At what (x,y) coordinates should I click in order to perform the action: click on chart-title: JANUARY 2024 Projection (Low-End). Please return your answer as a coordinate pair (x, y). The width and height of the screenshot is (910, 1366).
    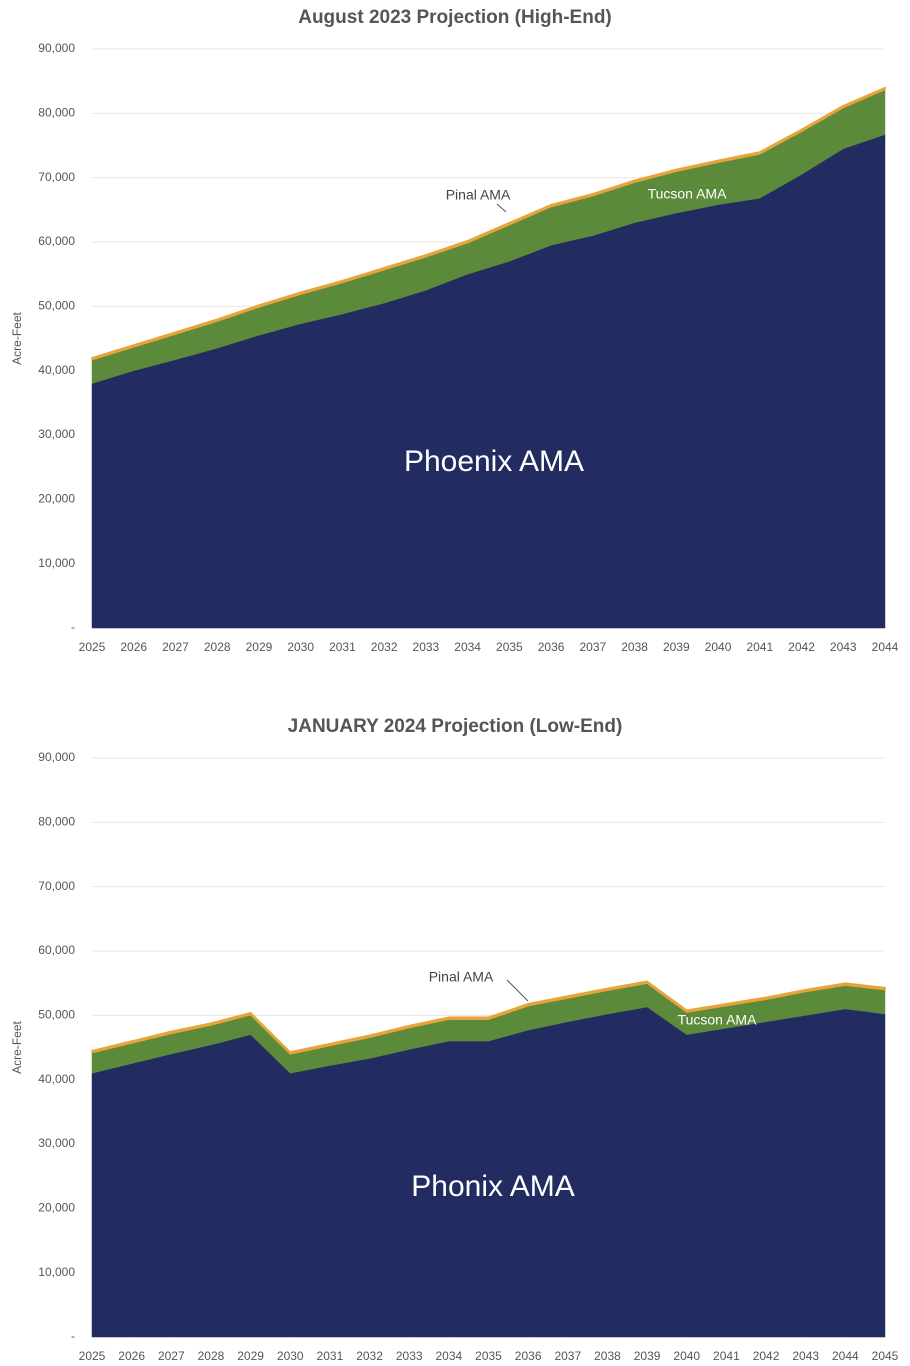
    Looking at the image, I should click on (455, 726).